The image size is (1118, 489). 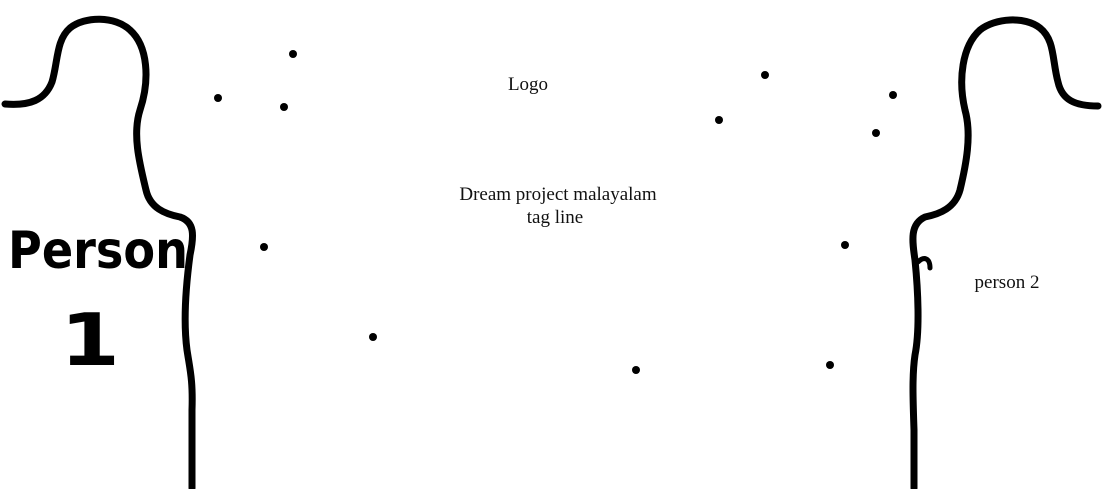 What do you see at coordinates (1007, 282) in the screenshot?
I see `person-2-label: person 2` at bounding box center [1007, 282].